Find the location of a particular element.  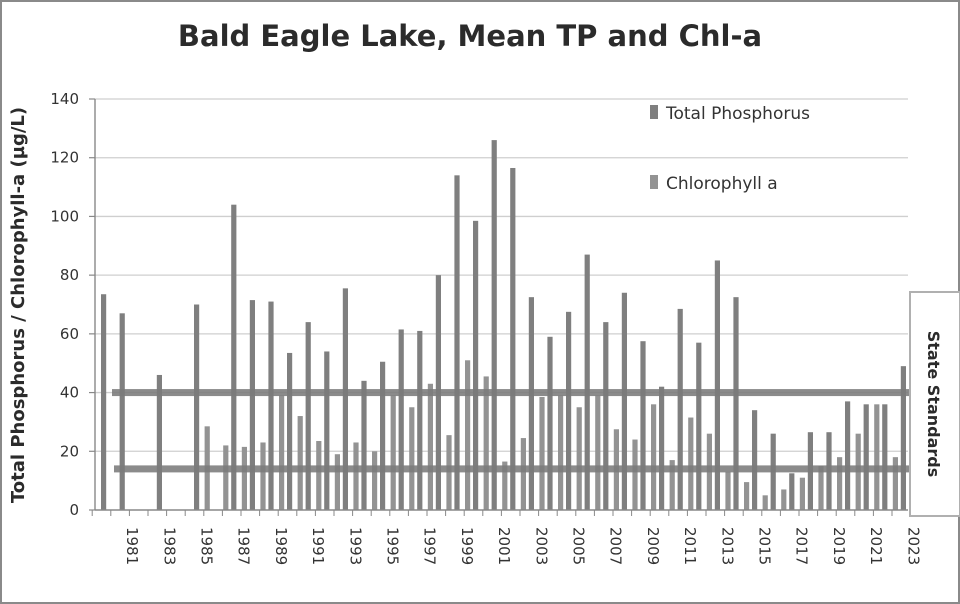

x-tick-label: 1987 is located at coordinates (244, 546).